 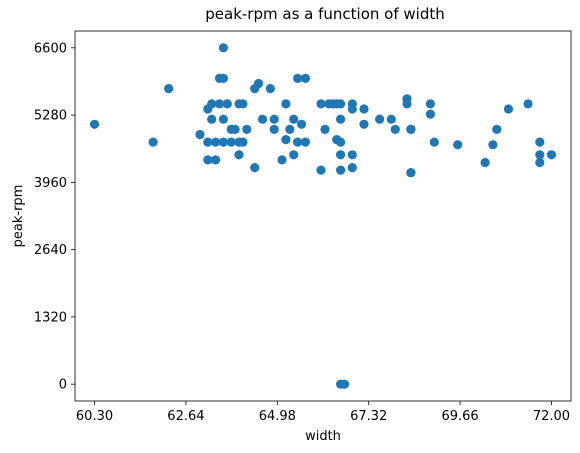 What do you see at coordinates (368, 416) in the screenshot?
I see `x-tick-label: 67.32` at bounding box center [368, 416].